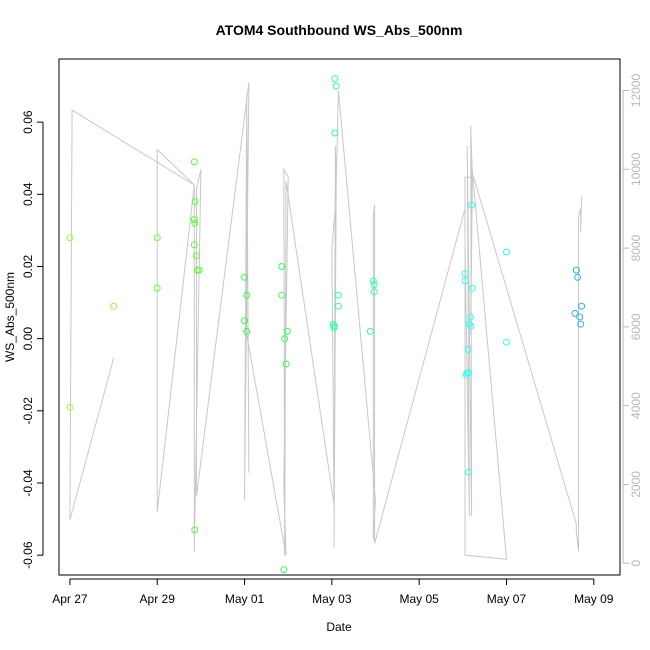  Describe the element at coordinates (28, 266) in the screenshot. I see `y-tick-label-left-4: 0.02` at that location.